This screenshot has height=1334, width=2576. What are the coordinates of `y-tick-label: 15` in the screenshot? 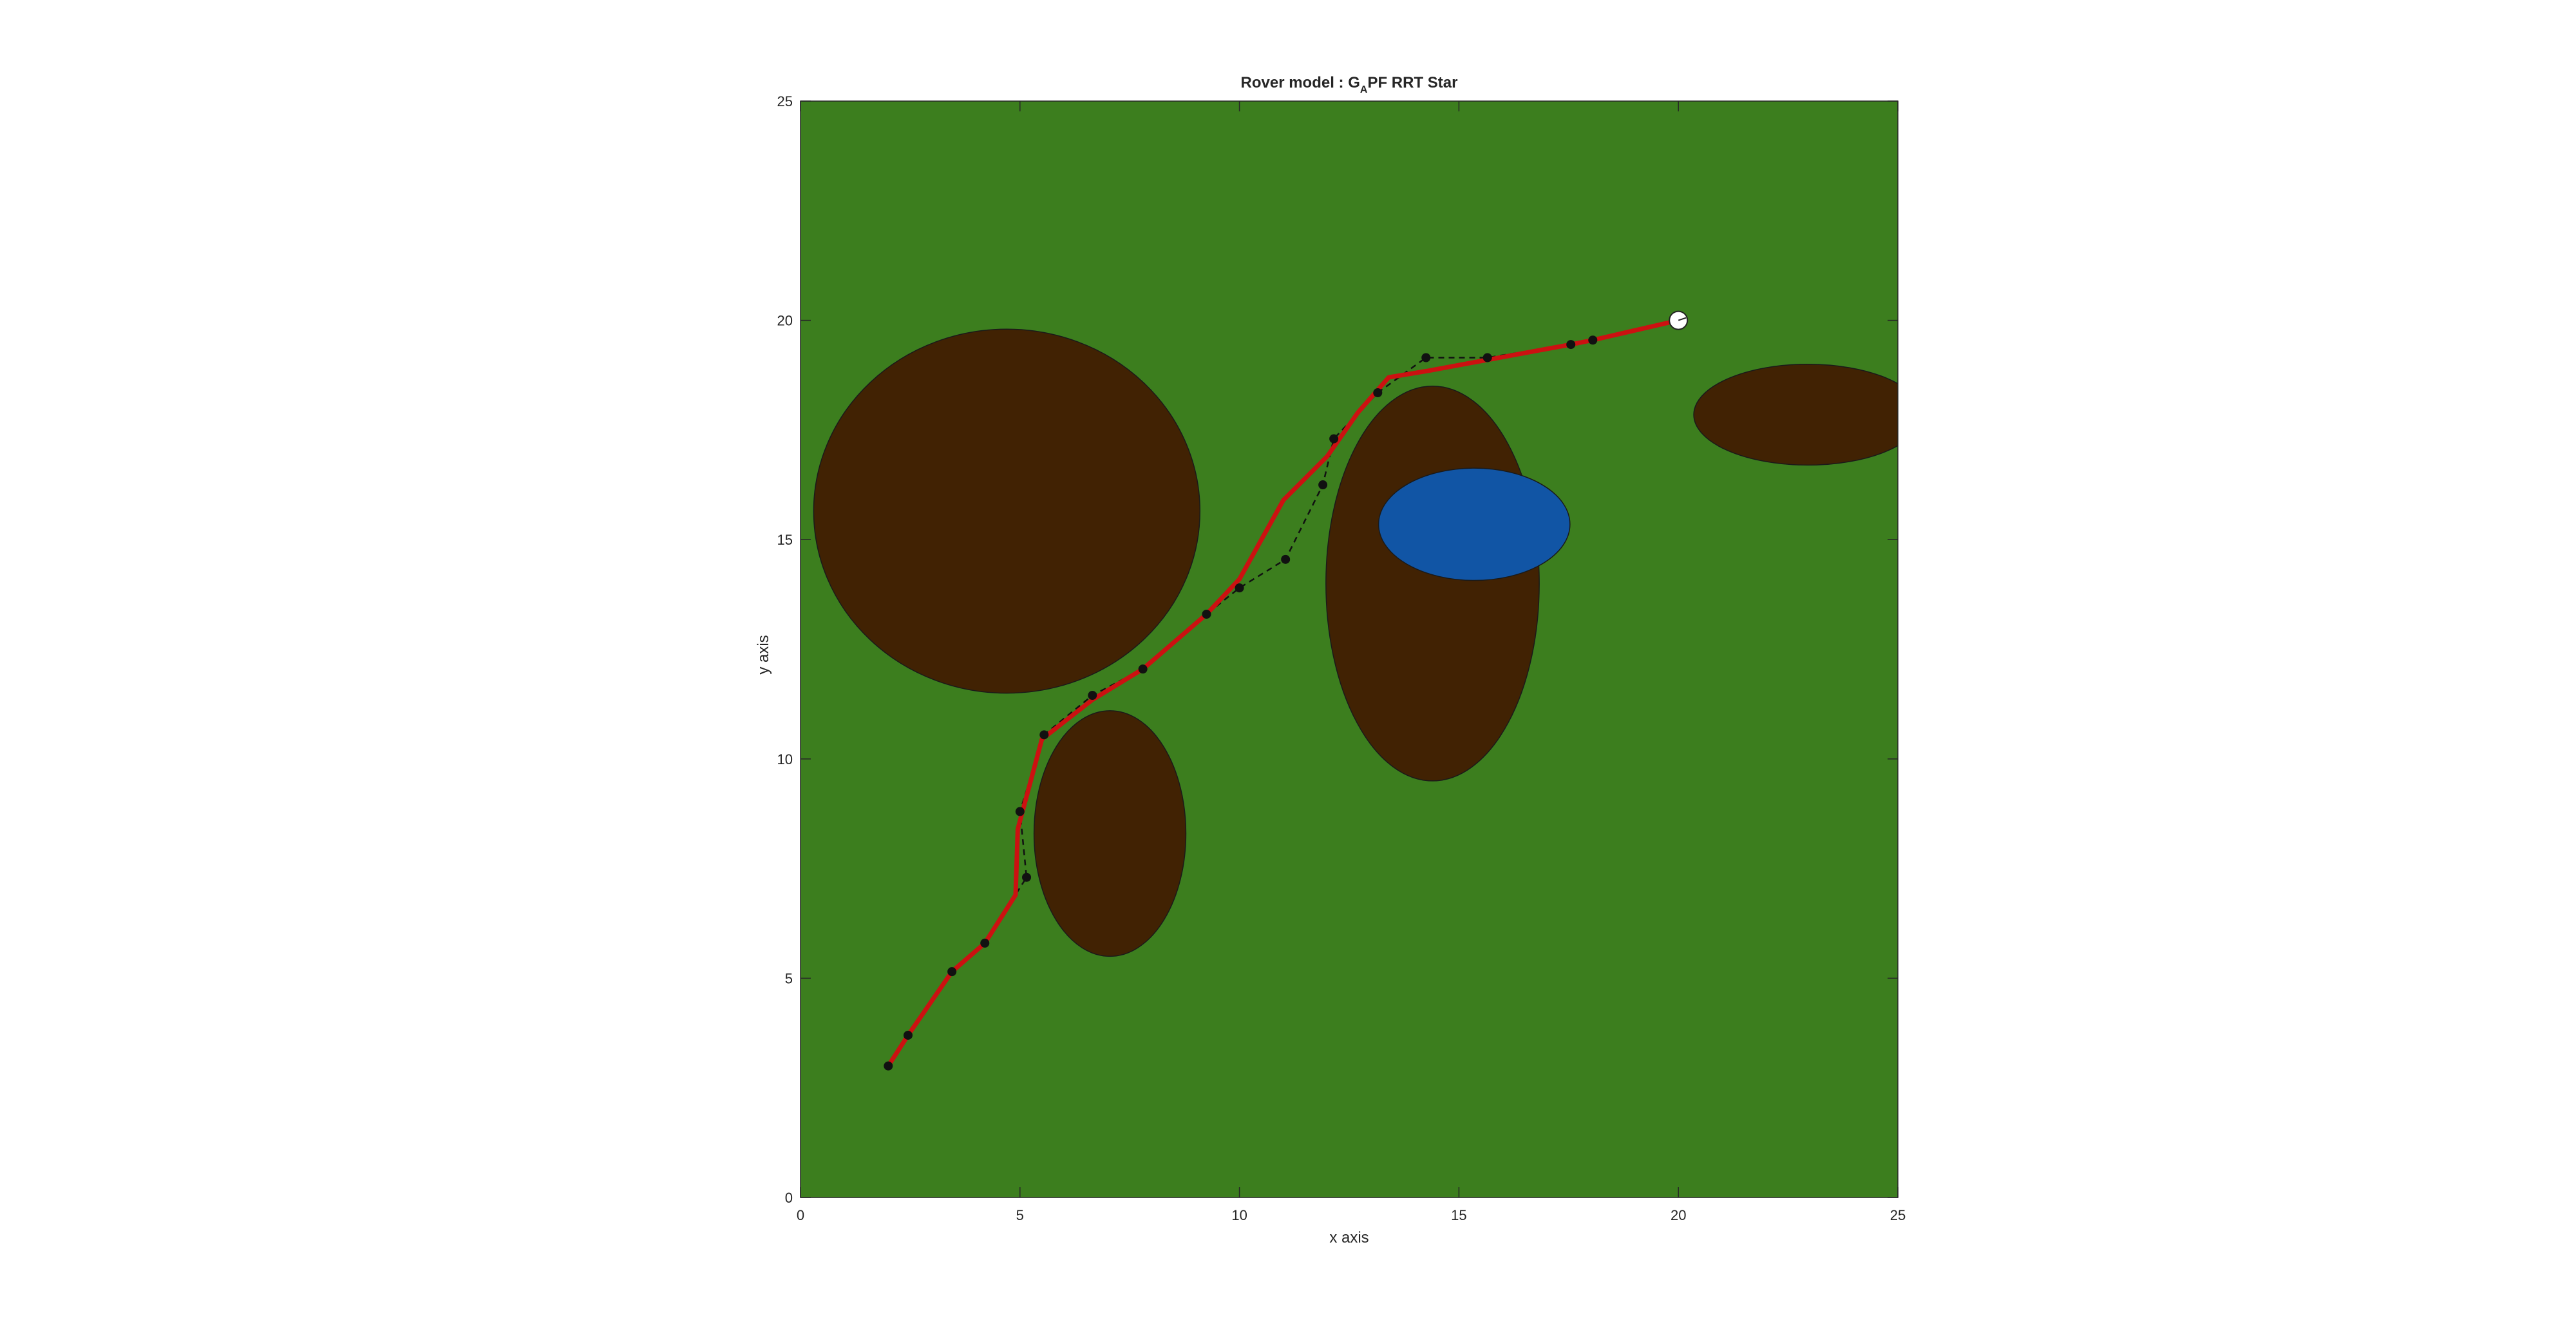 It's located at (785, 540).